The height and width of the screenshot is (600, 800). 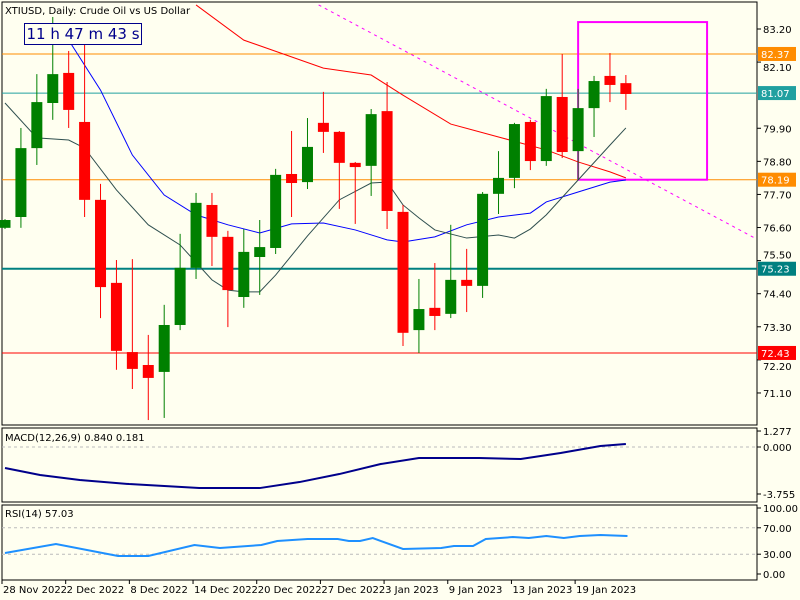 I want to click on rsi-pane: 100.00 70.00 30.00 0.00, so click(x=400, y=542).